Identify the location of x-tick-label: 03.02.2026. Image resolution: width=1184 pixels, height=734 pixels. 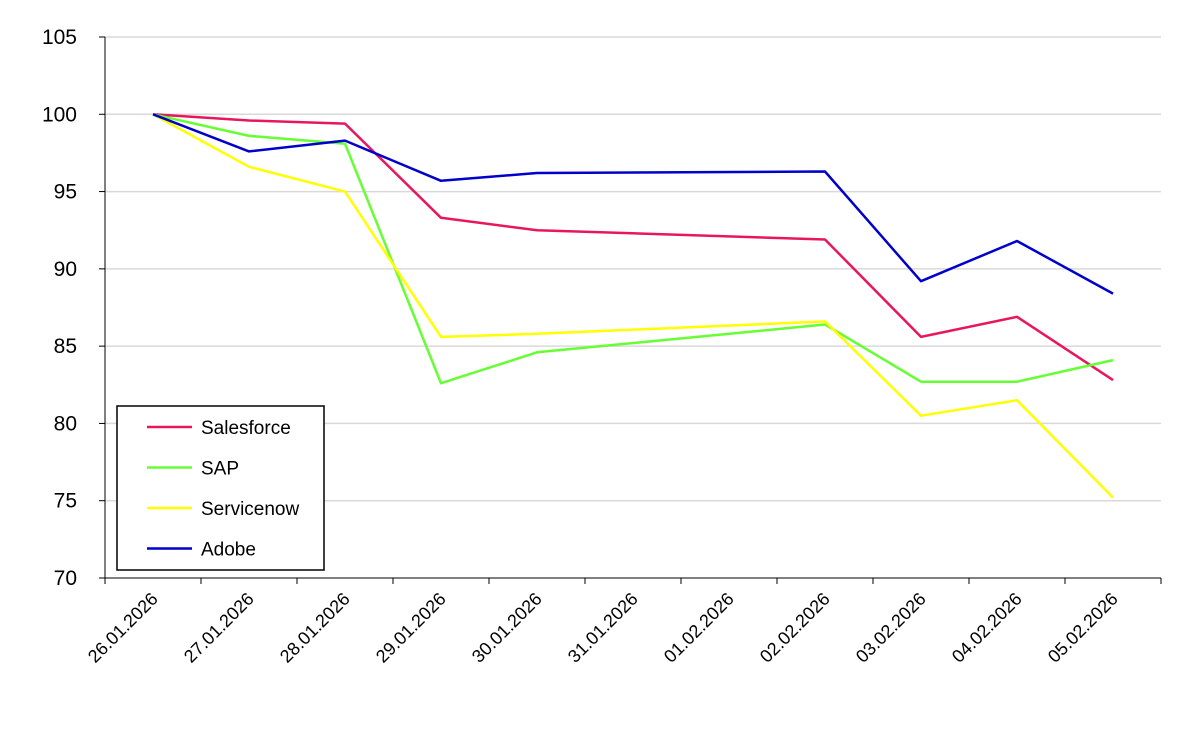
(891, 628).